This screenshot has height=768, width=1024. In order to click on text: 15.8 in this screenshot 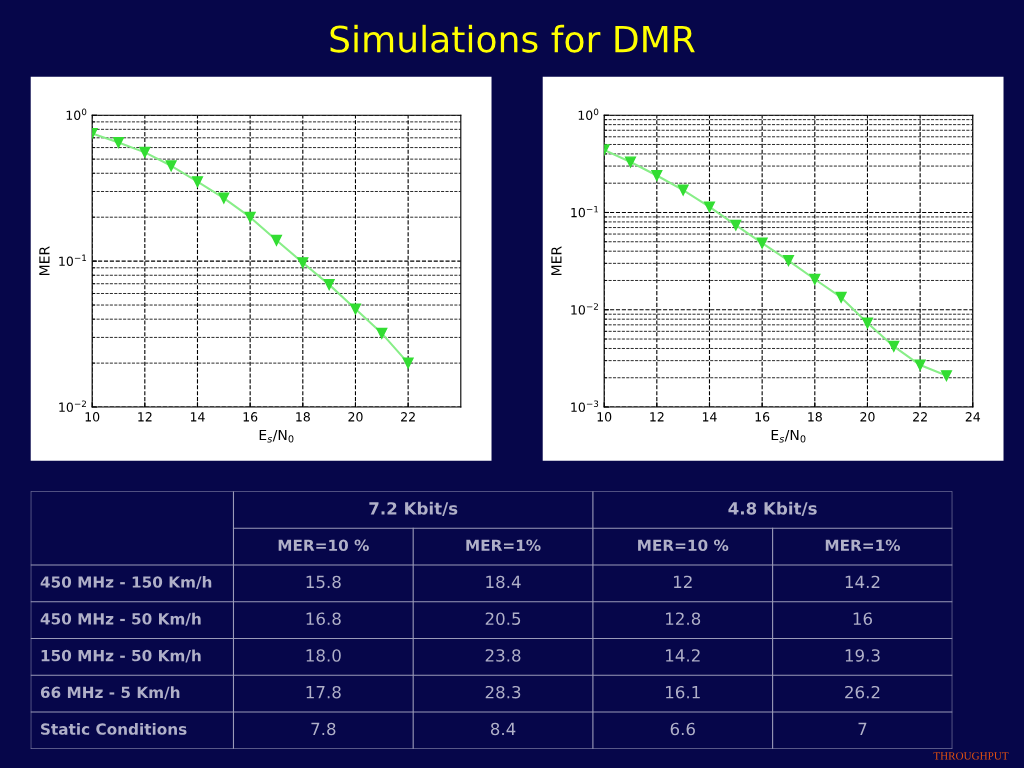, I will do `click(323, 582)`.